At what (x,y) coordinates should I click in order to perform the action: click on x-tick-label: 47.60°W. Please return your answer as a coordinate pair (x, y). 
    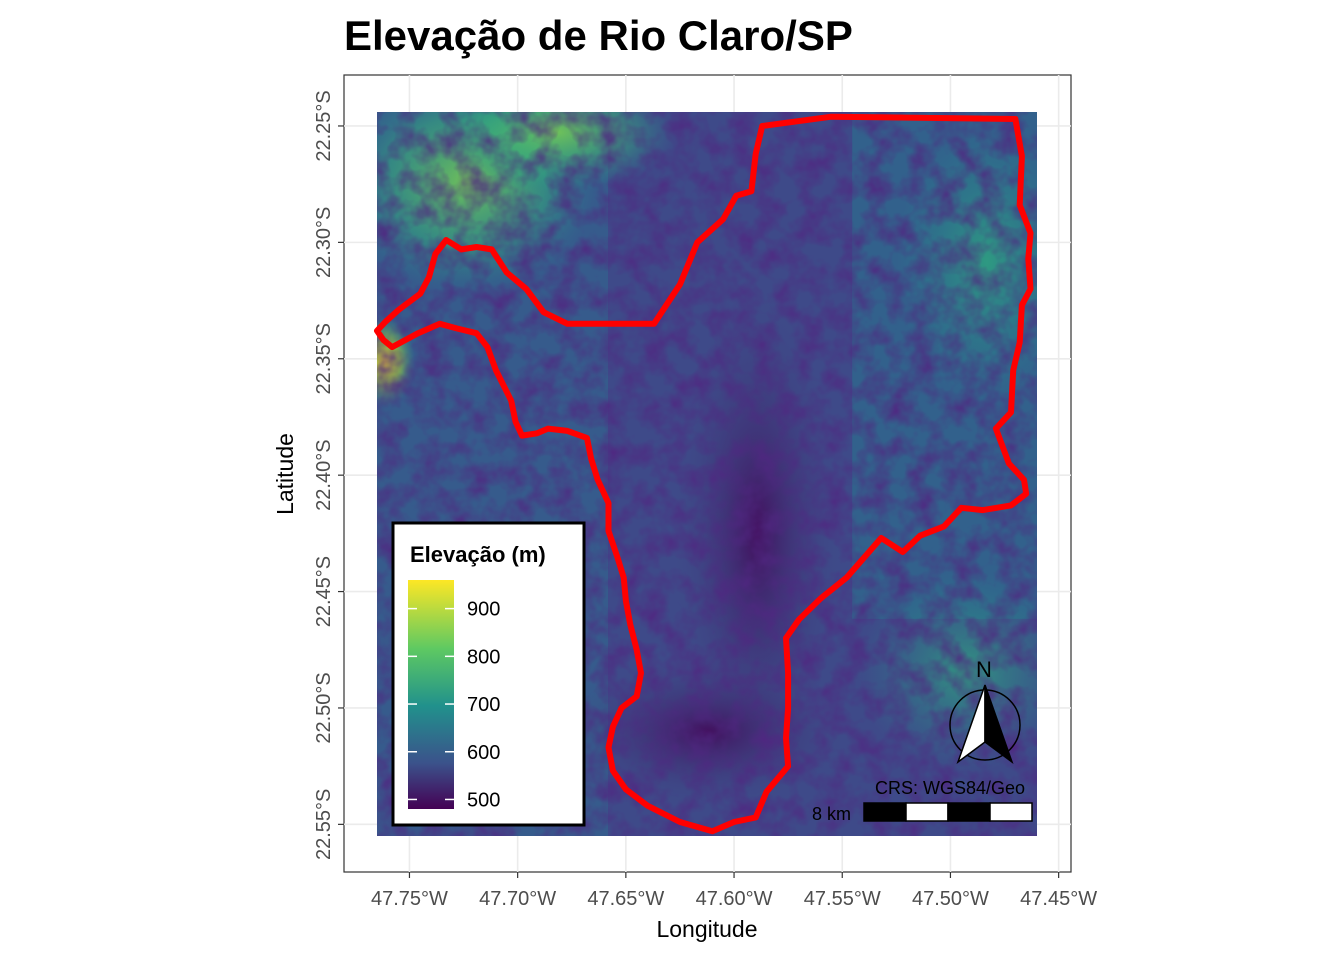
    Looking at the image, I should click on (734, 899).